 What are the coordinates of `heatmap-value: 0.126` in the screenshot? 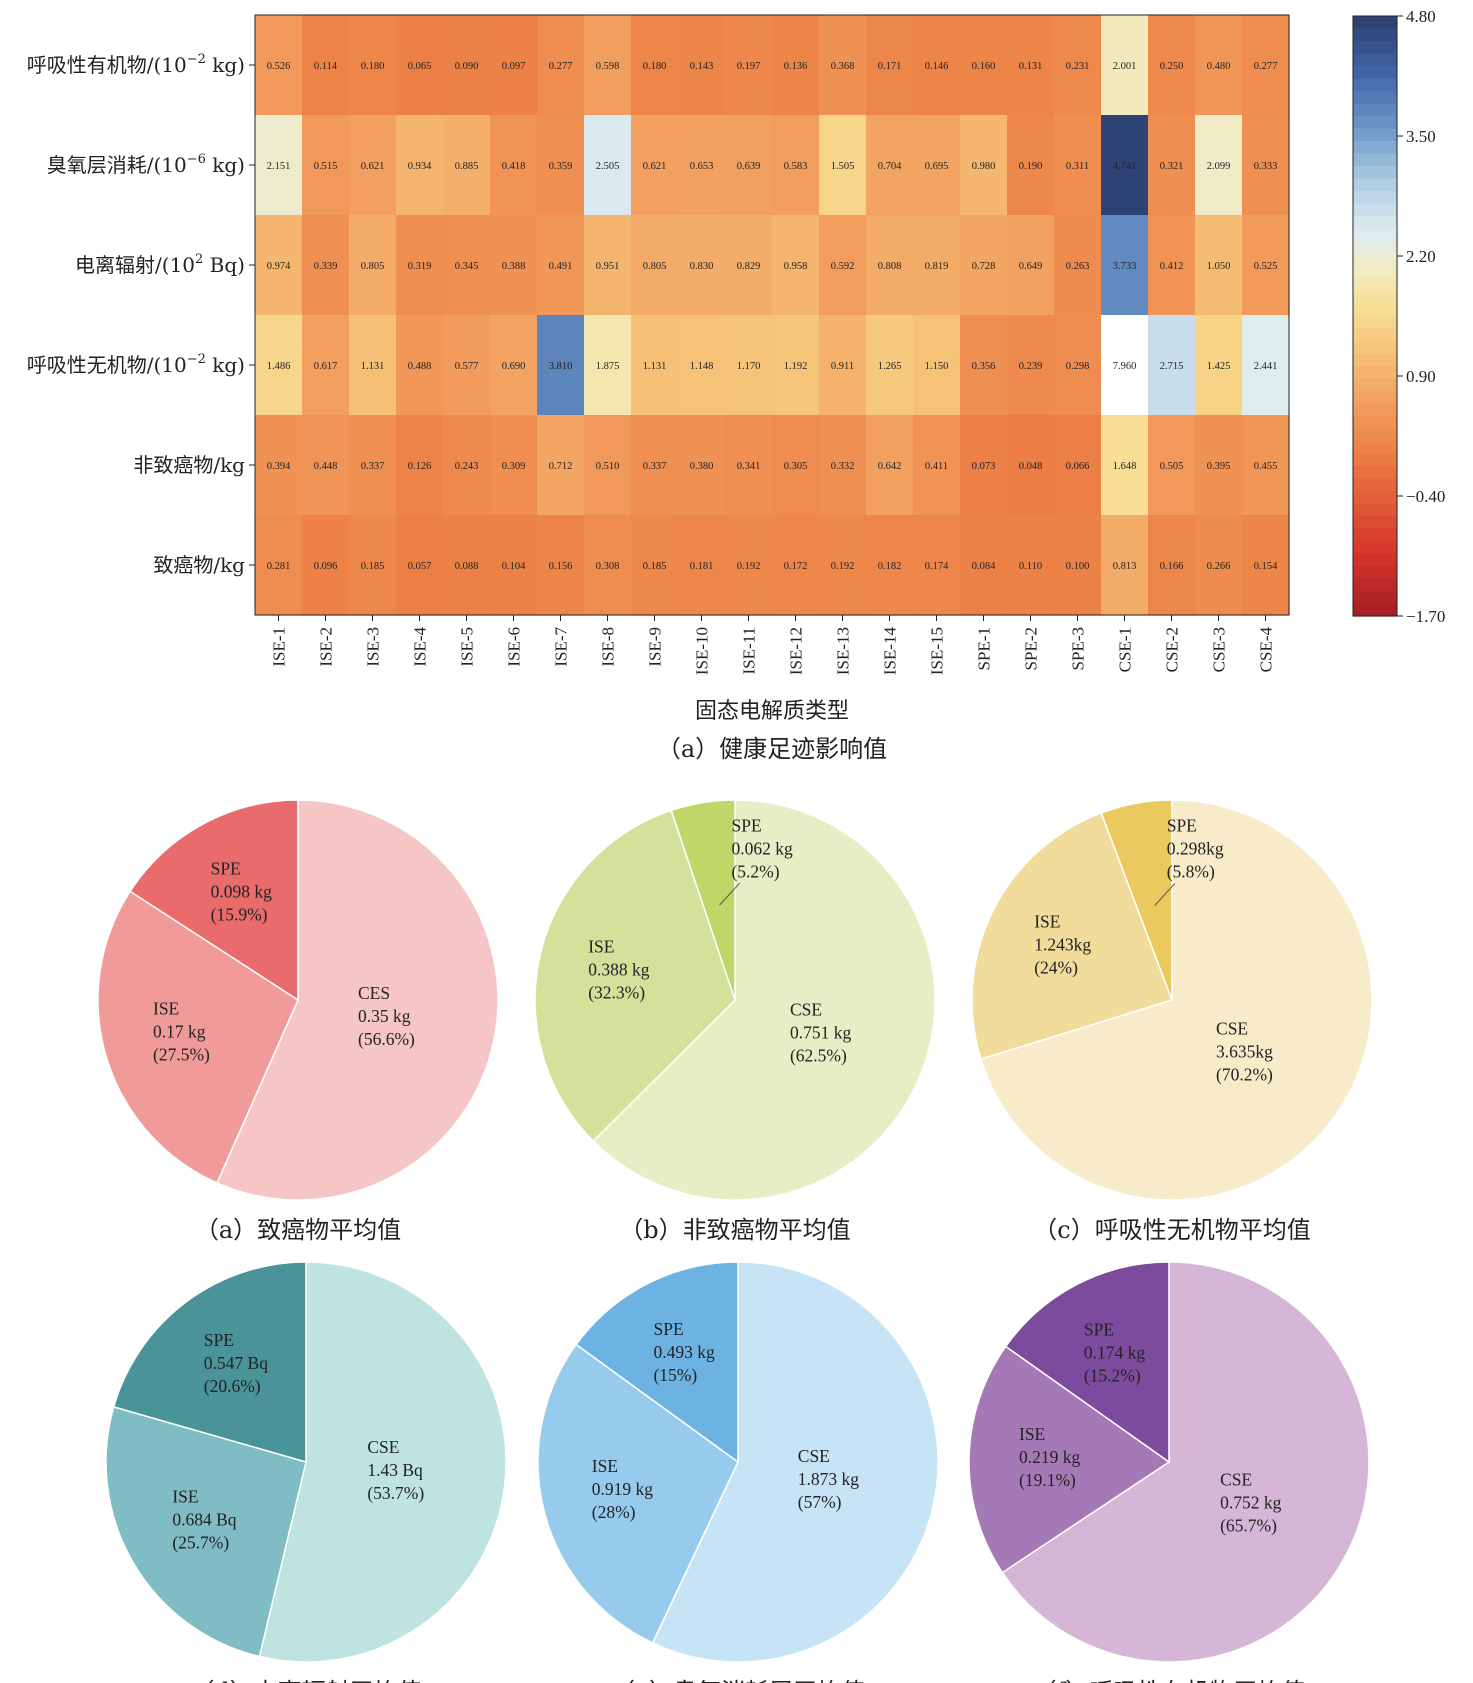 It's located at (420, 466).